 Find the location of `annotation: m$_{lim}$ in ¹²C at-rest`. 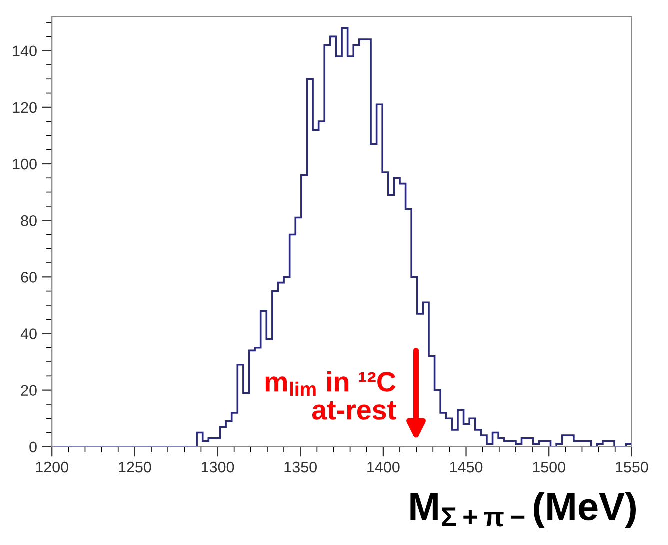

annotation: m$_{lim}$ in ¹²C at-rest is located at coordinates (331, 395).